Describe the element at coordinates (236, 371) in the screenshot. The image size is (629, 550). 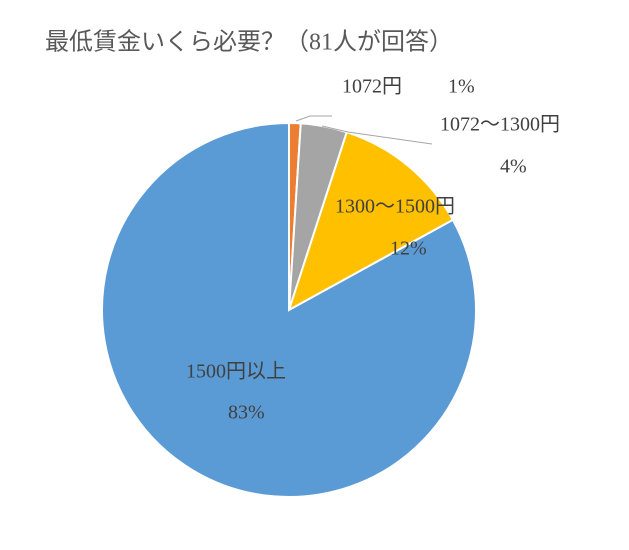
I see `slice-label: 1500円以上` at that location.